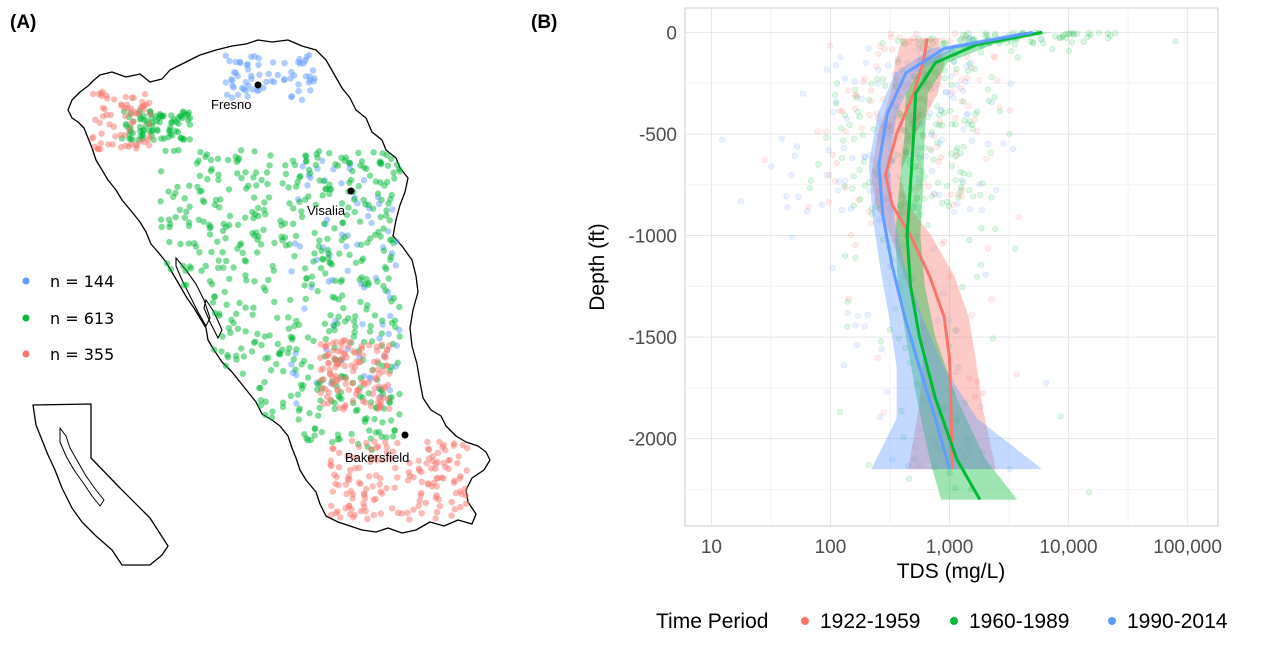 The width and height of the screenshot is (1261, 649). What do you see at coordinates (1068, 547) in the screenshot?
I see `x-tick-label: 10,000` at bounding box center [1068, 547].